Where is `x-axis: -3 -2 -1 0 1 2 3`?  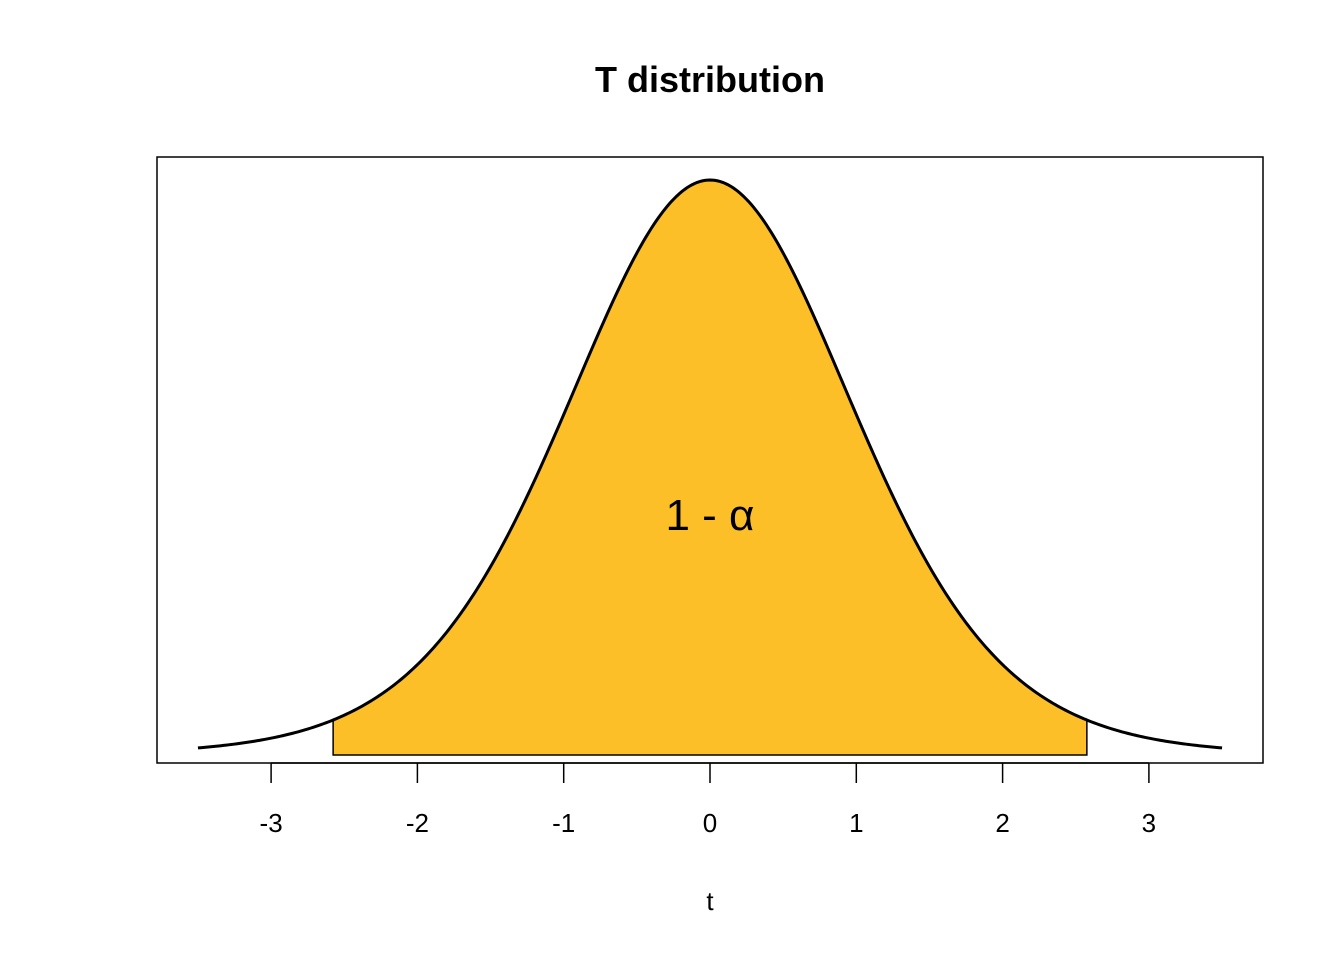 x-axis: -3 -2 -1 0 1 2 3 is located at coordinates (708, 800).